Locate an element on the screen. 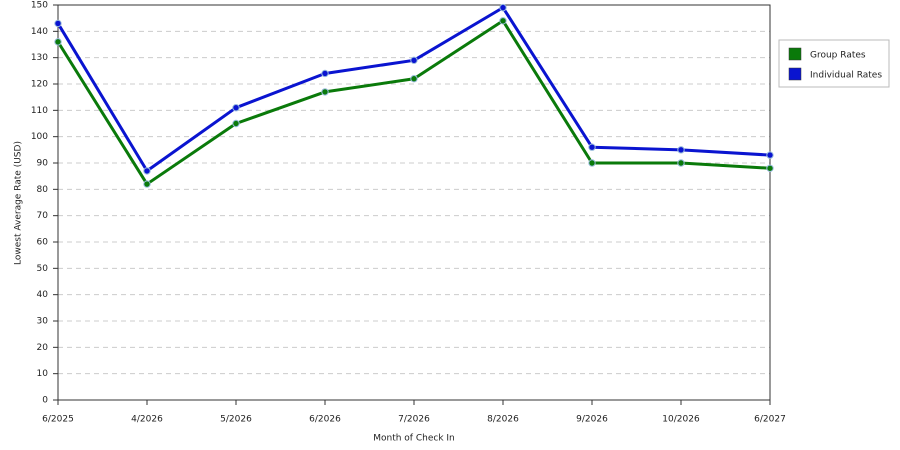 The width and height of the screenshot is (900, 450). legend-label: Individual Rates is located at coordinates (846, 76).